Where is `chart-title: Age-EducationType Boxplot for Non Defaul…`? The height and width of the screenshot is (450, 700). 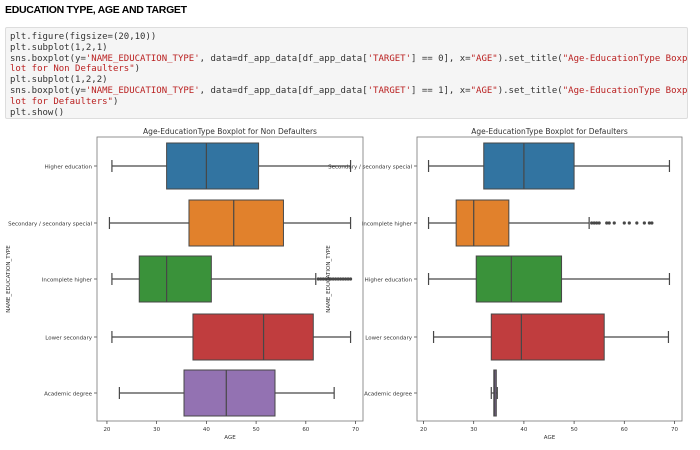
chart-title: Age-EducationType Boxplot for Non Defaul… is located at coordinates (230, 131).